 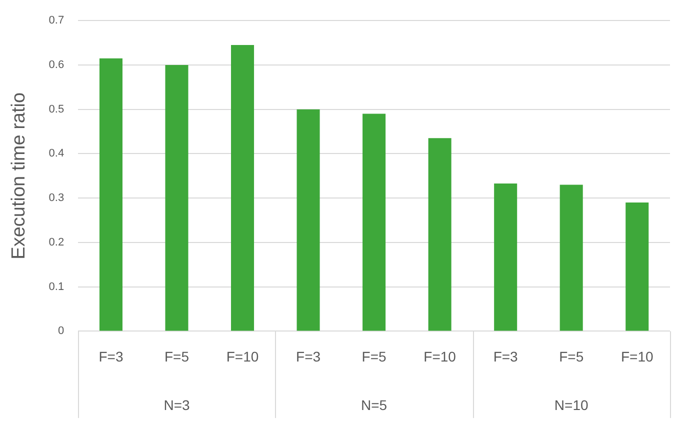 What do you see at coordinates (19, 176) in the screenshot?
I see `y-axis-title: Execution time ratio` at bounding box center [19, 176].